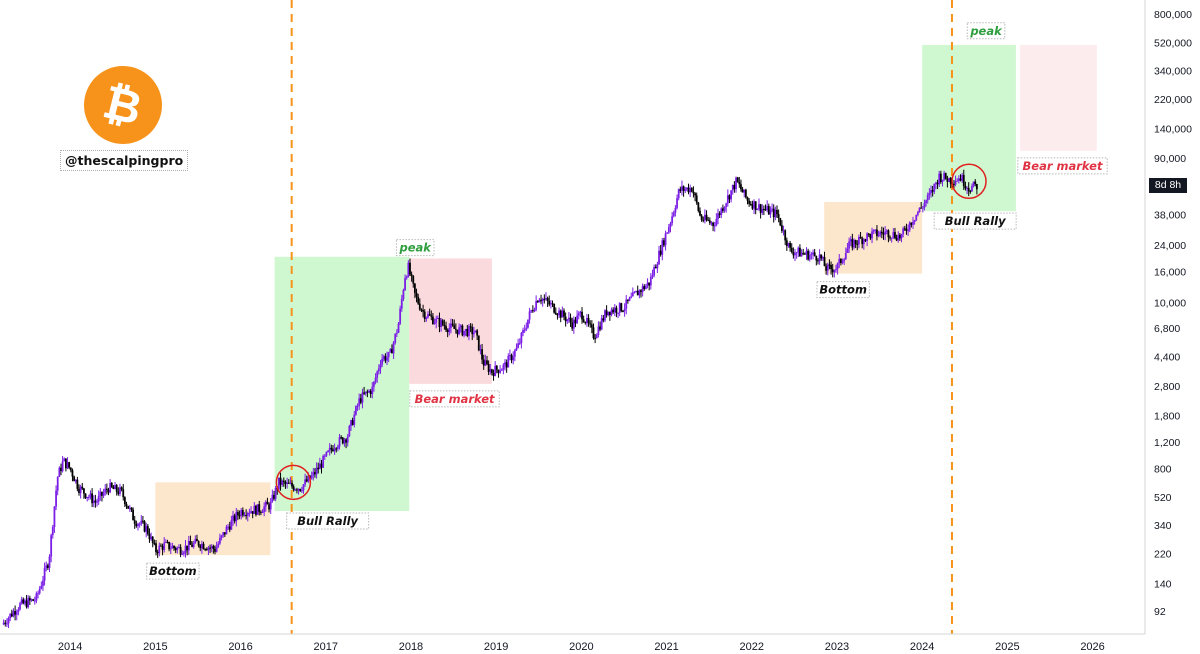 This screenshot has width=1200, height=654. Describe the element at coordinates (1168, 185) in the screenshot. I see `countdown-badge: 8d 8h` at that location.